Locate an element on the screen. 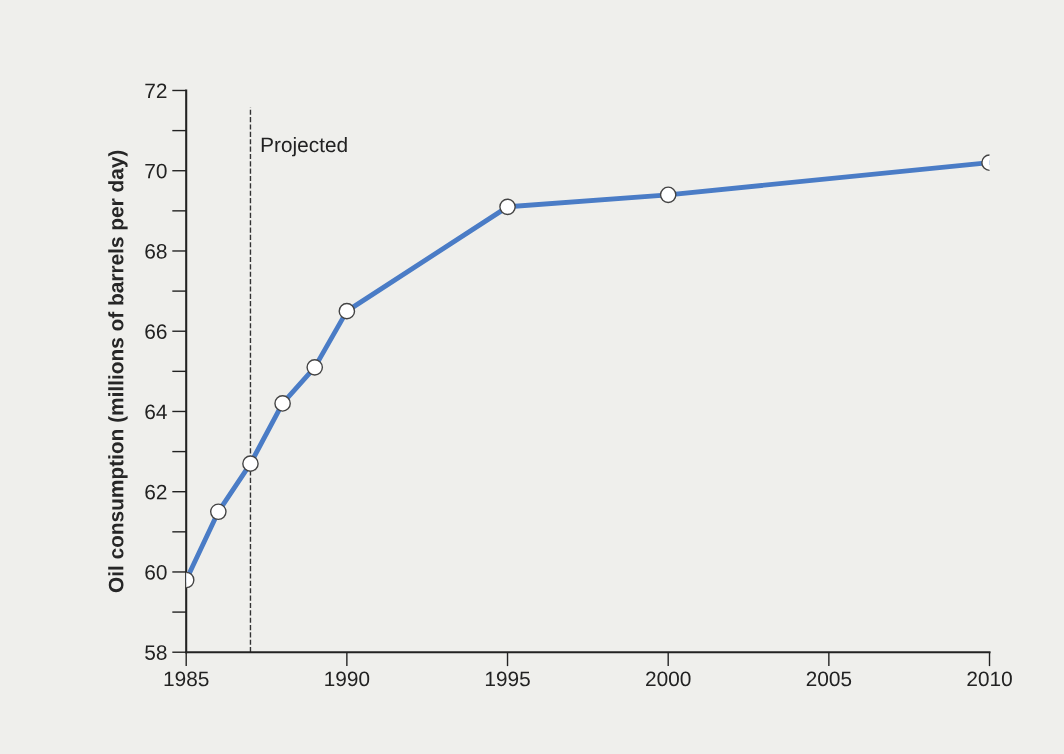 This screenshot has width=1064, height=754. y-tick-label: 72 is located at coordinates (156, 91).